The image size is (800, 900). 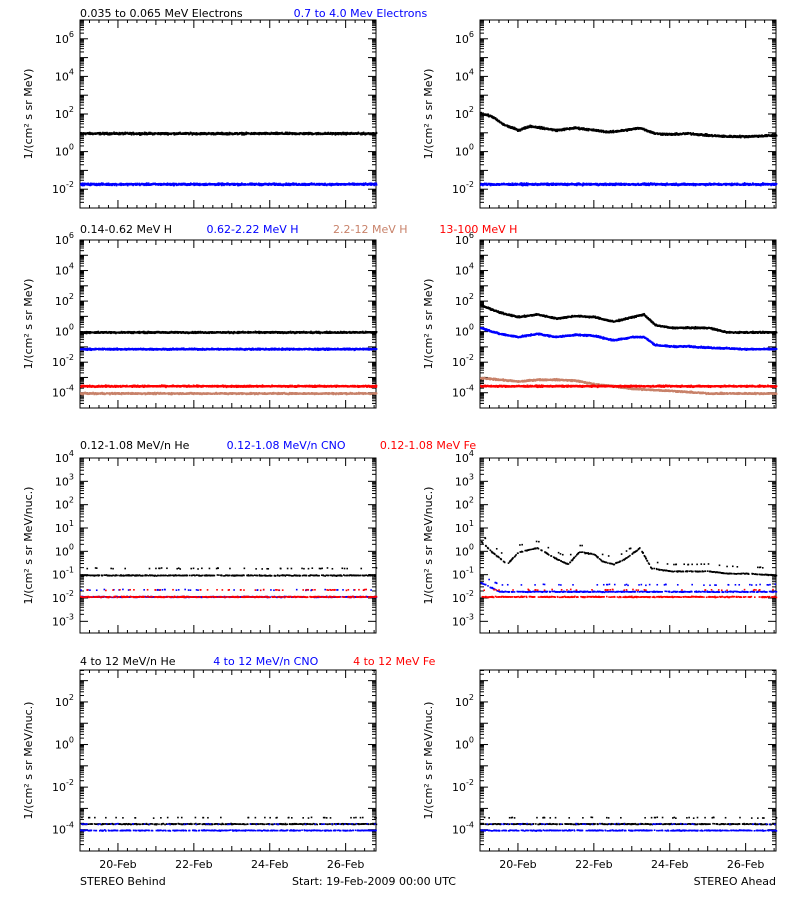 What do you see at coordinates (286, 445) in the screenshot?
I see `legend-label: 0.12-1.08 MeV/n CNO` at bounding box center [286, 445].